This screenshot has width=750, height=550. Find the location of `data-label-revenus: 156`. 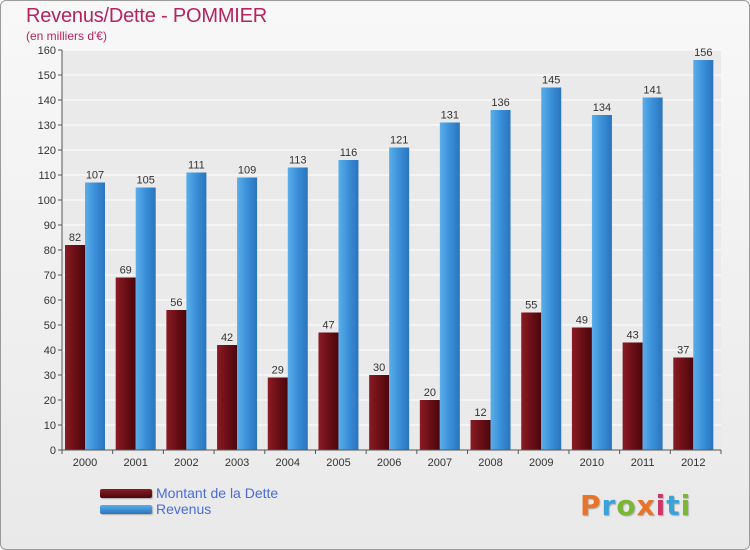

data-label-revenus: 156 is located at coordinates (703, 53).